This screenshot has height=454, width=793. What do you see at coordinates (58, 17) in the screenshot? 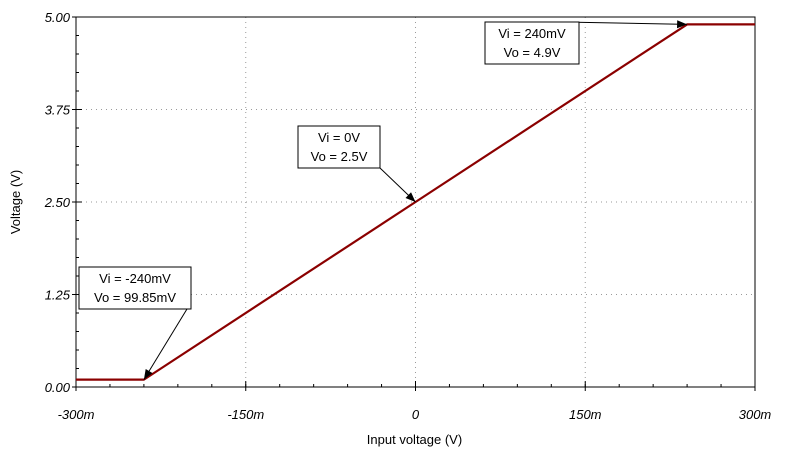
I see `y-tick-label: 5.00` at bounding box center [58, 17].